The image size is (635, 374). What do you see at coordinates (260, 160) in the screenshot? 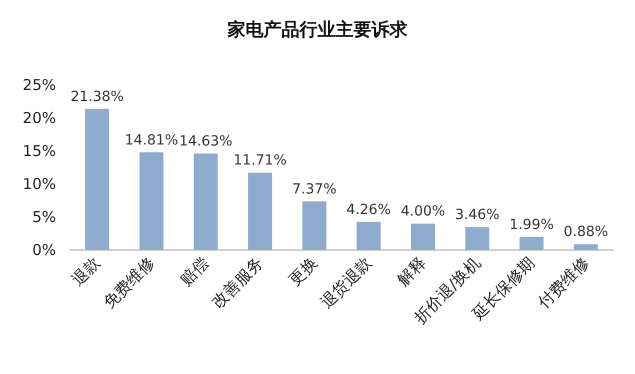
I see `data-label: 11.71%` at bounding box center [260, 160].